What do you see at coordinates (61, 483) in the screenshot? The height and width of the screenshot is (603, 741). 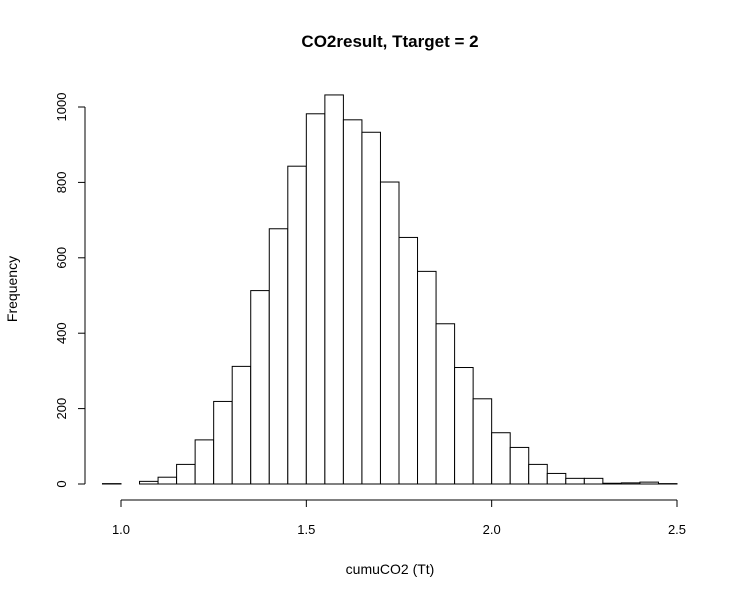 I see `y-tick-label: 0` at bounding box center [61, 483].